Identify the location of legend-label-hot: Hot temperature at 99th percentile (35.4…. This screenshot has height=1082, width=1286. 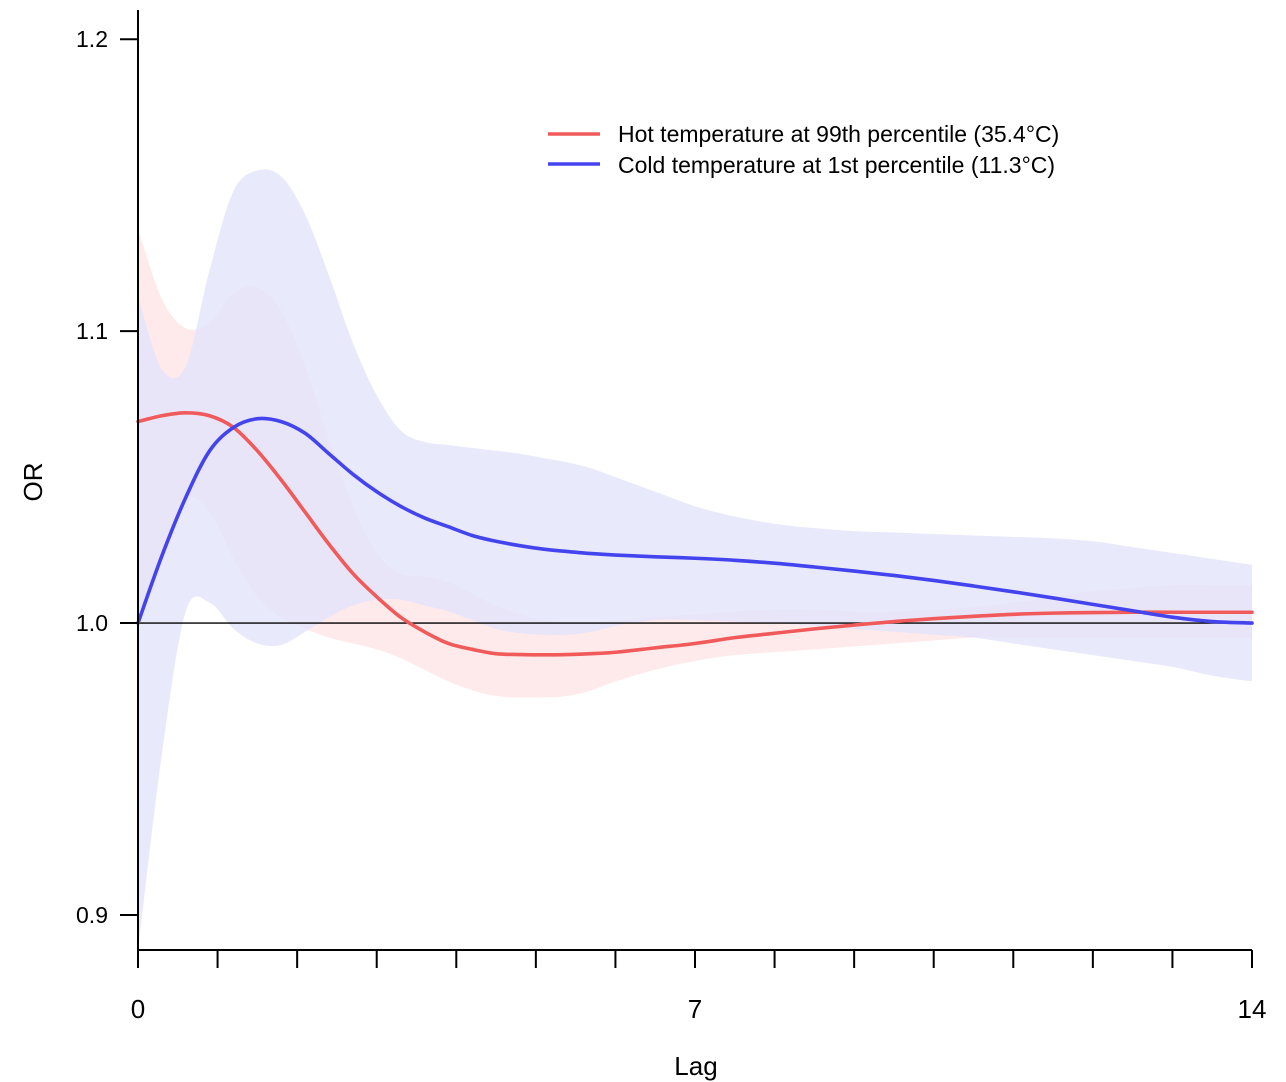
(838, 134).